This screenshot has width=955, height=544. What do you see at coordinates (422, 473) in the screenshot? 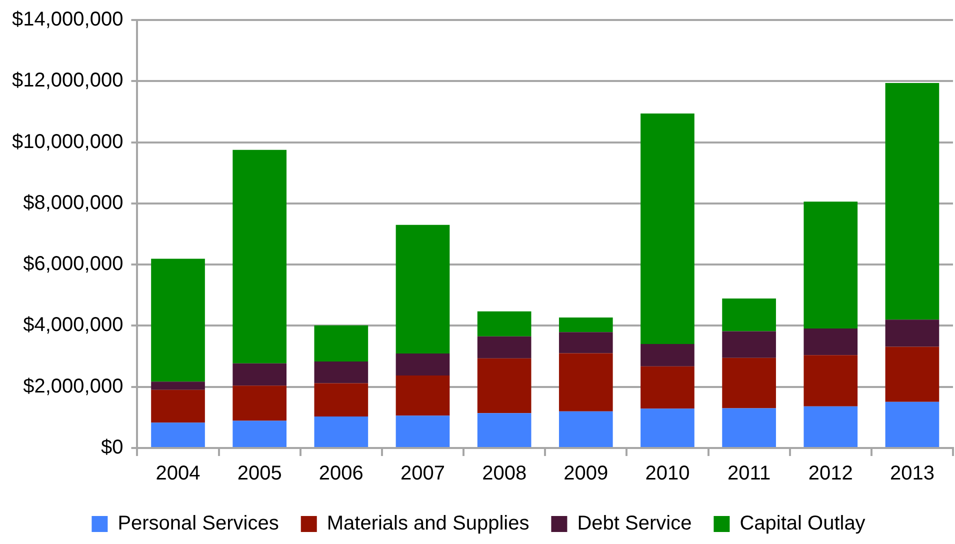
I see `x-tick-label: 2007` at bounding box center [422, 473].